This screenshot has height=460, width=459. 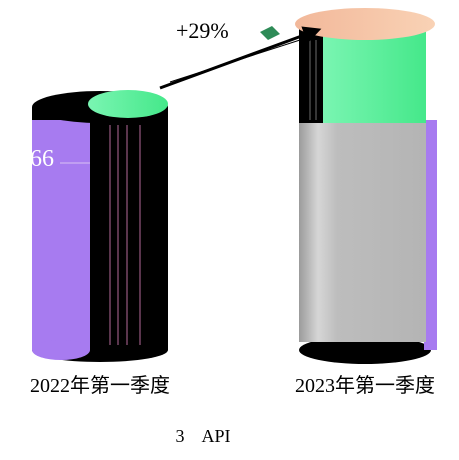 I want to click on data-label-2022-q1: 66, so click(x=42, y=159).